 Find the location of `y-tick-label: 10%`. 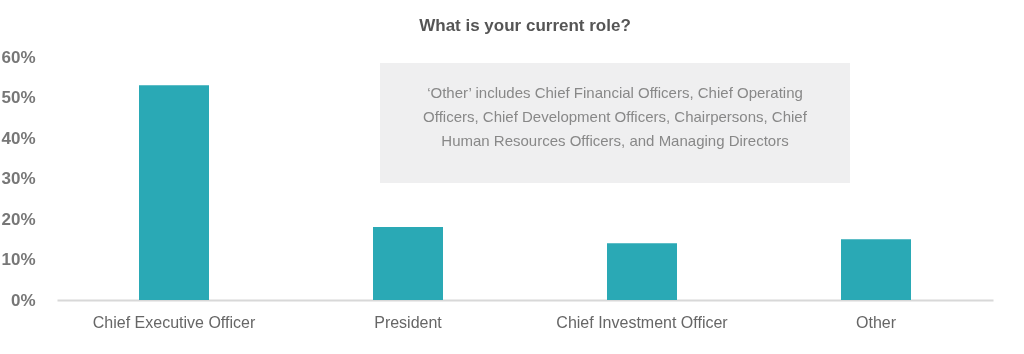

y-tick-label: 10% is located at coordinates (18, 259).